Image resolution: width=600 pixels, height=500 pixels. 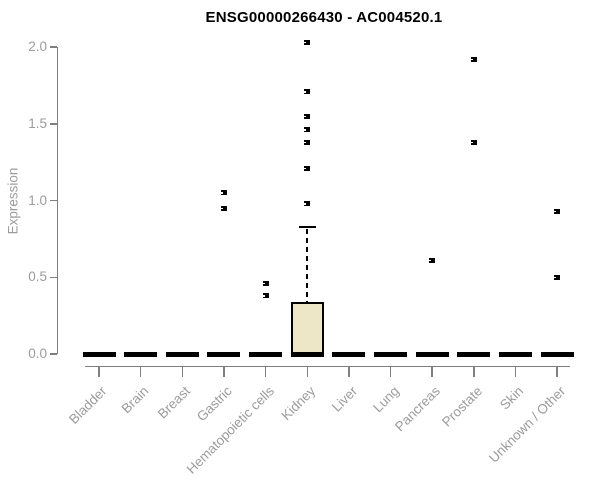 I want to click on x-tick-label: Unknown / Other, so click(x=527, y=424).